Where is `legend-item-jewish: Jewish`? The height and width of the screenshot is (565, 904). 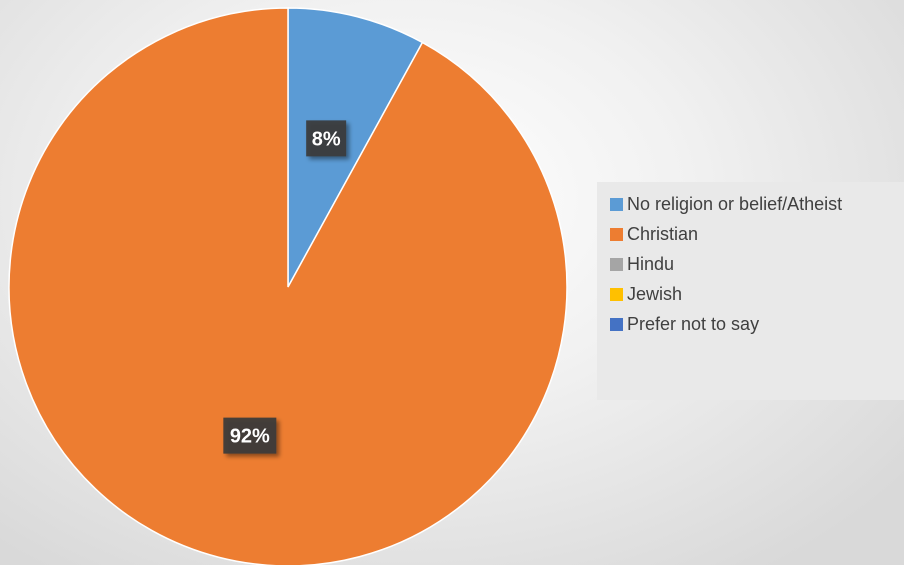
legend-item-jewish: Jewish is located at coordinates (757, 294).